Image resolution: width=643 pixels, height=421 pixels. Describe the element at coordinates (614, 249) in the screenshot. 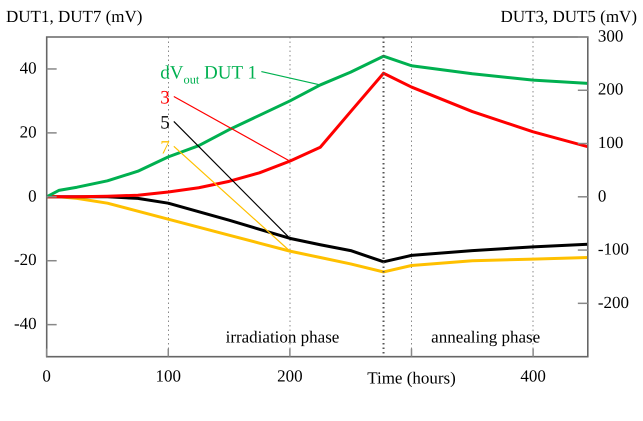

I see `y2-tick-label: -100` at that location.